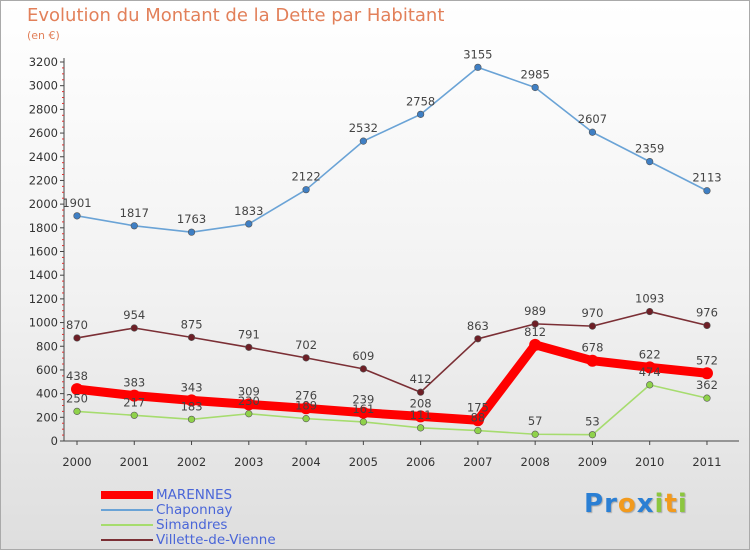 This screenshot has height=550, width=750. Describe the element at coordinates (43, 299) in the screenshot. I see `y-tick-label: 1200` at that location.